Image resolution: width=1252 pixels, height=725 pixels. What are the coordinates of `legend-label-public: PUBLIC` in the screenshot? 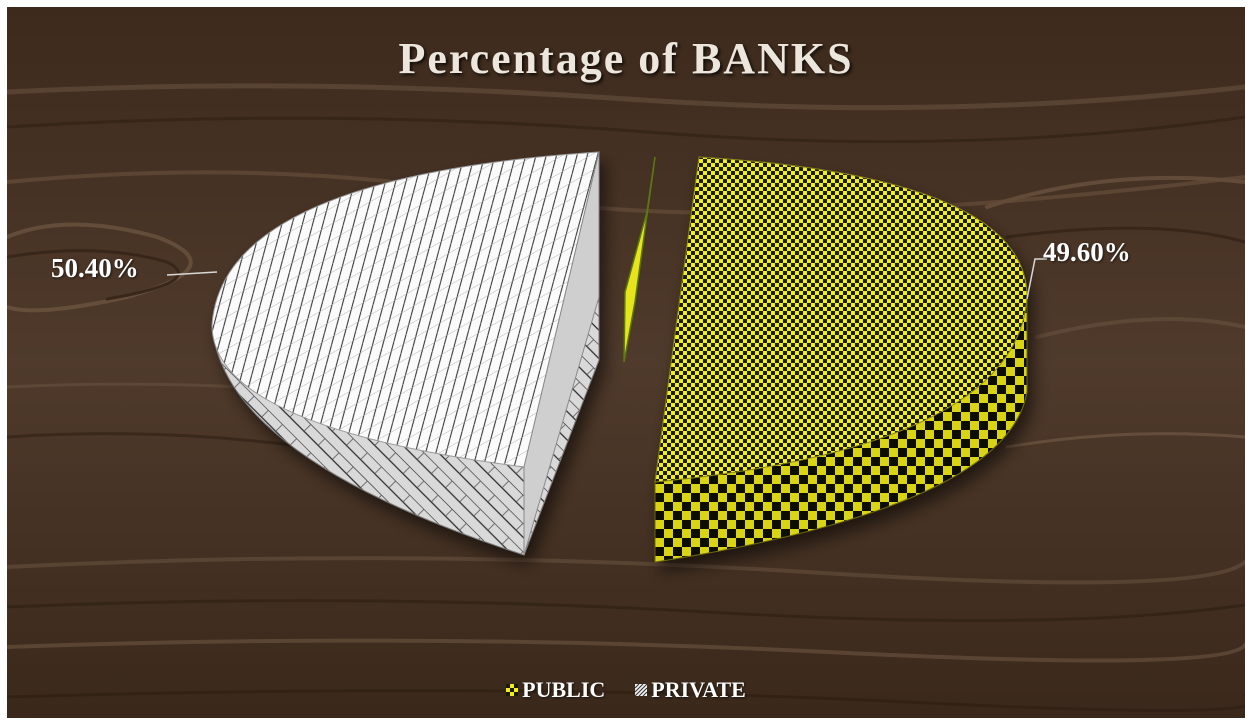 It's located at (564, 689).